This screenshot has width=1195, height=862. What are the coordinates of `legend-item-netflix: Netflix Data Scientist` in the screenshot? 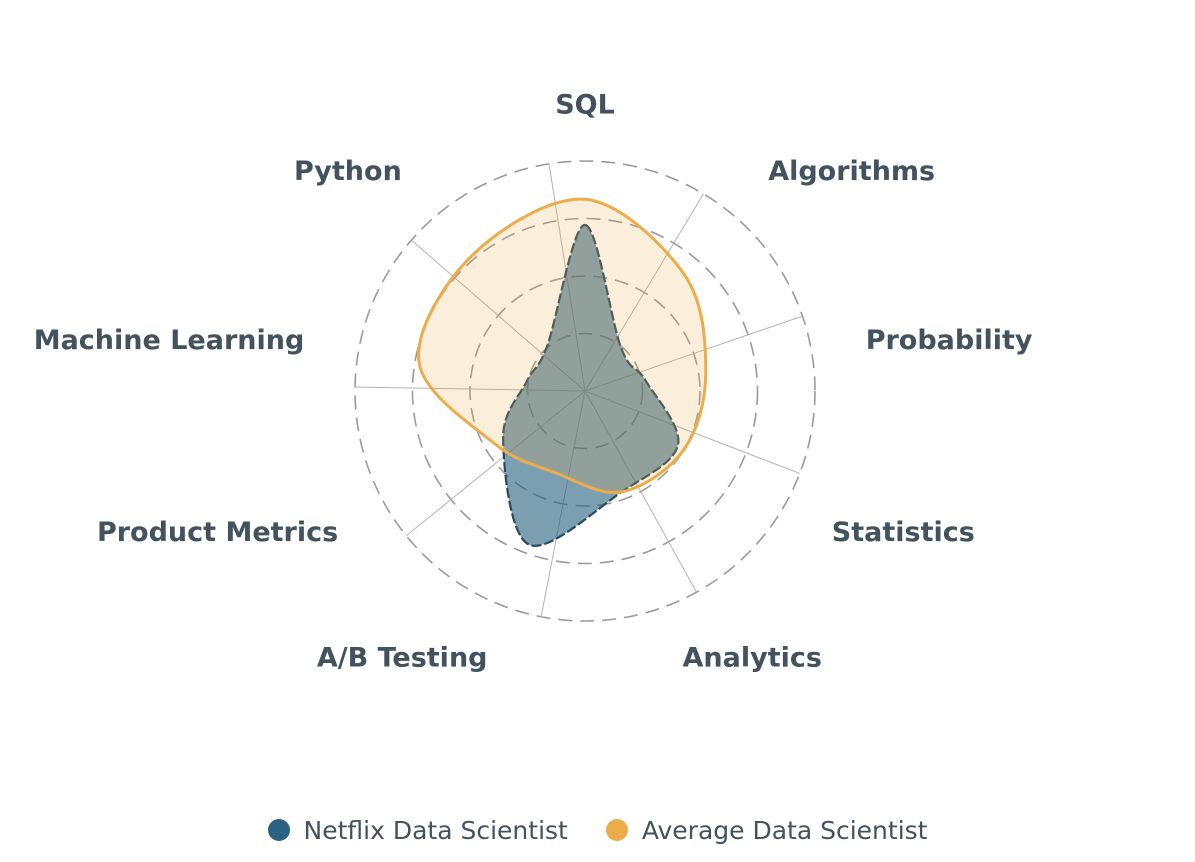 It's located at (417, 830).